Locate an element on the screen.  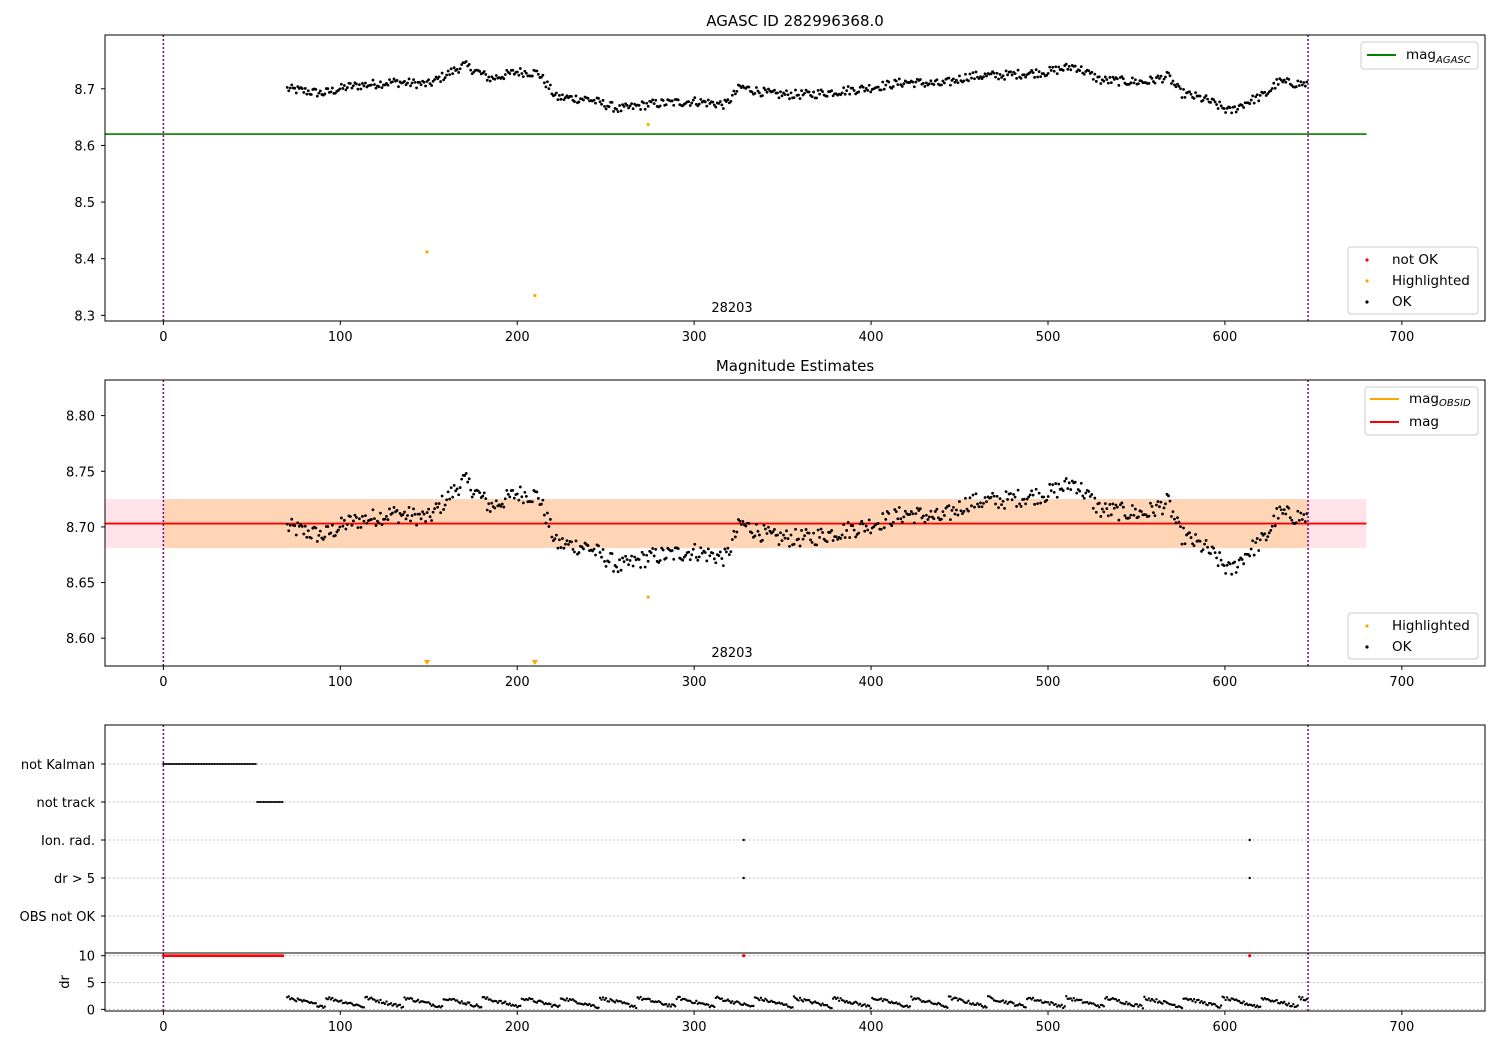
legend-ok-label: OK is located at coordinates (1402, 302).